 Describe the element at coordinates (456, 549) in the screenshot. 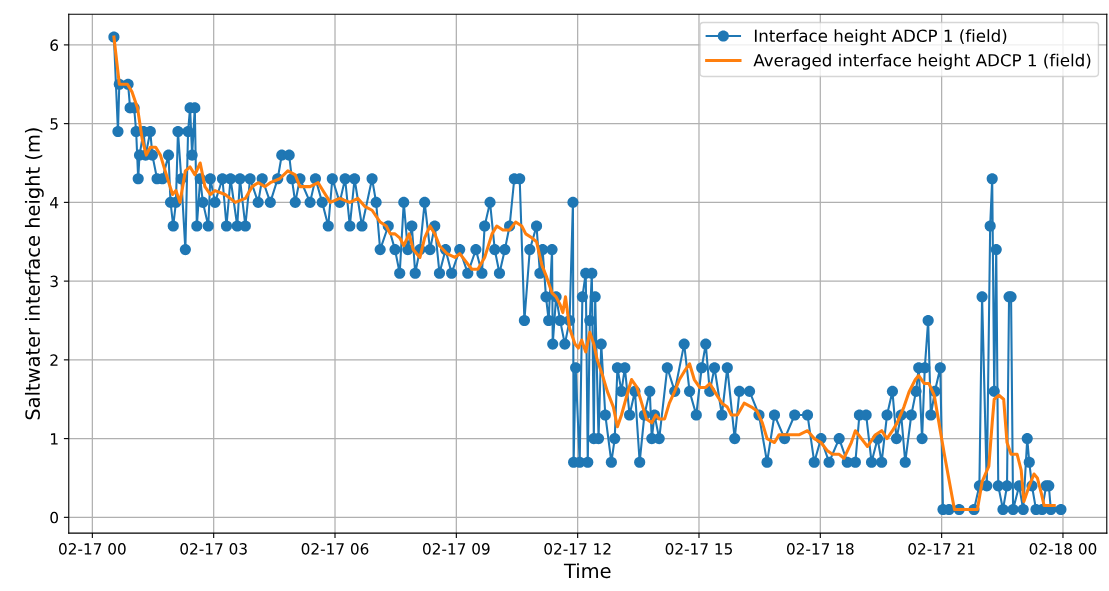

I see `x-tick-label: 02-17 09` at that location.